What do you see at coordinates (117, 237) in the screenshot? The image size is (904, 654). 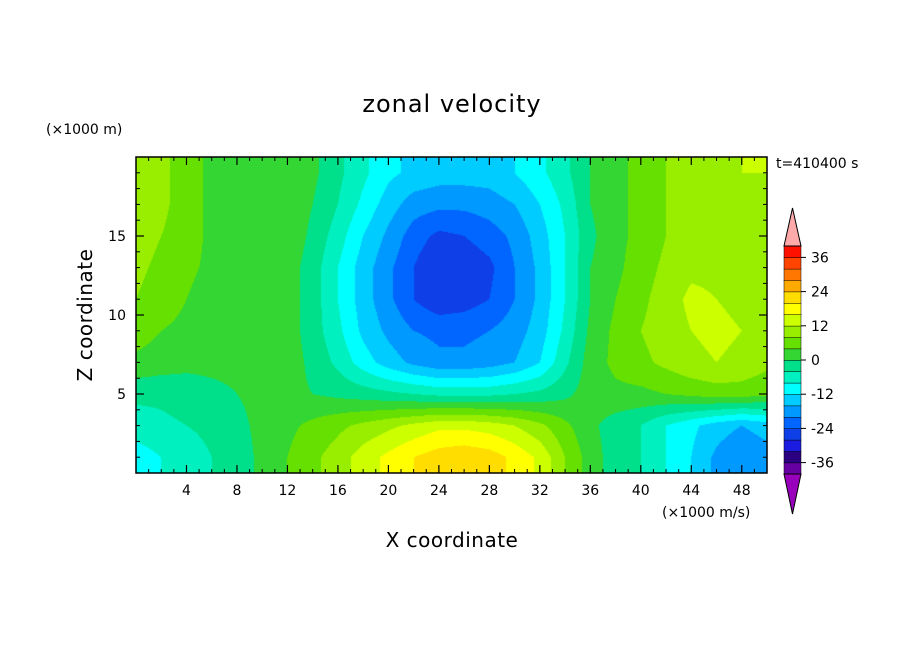 I see `y-tick-label: 15` at bounding box center [117, 237].